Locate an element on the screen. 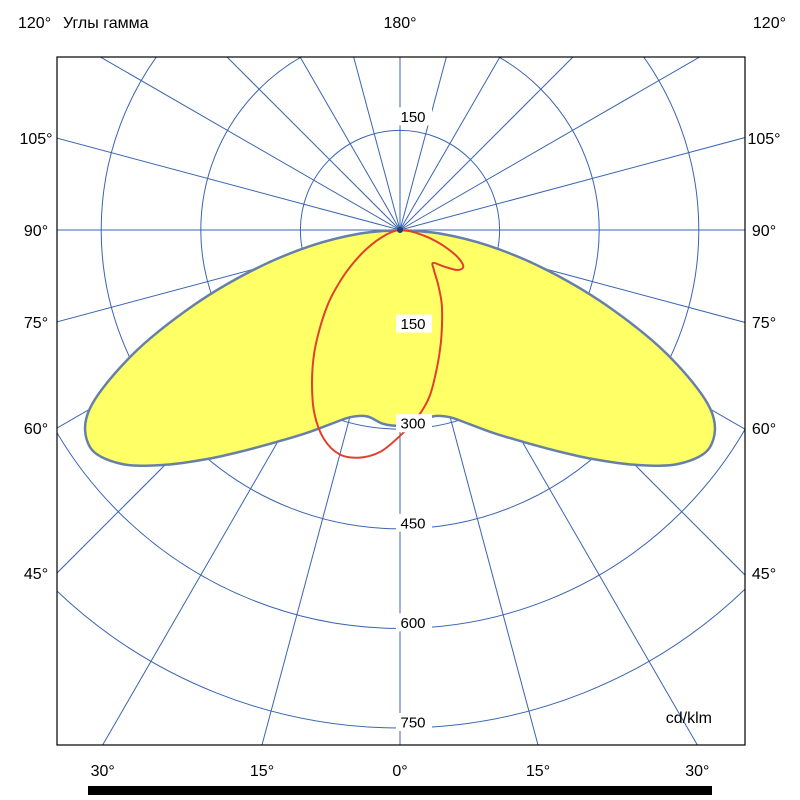 This screenshot has height=800, width=800. radial-value-label: 300 is located at coordinates (412, 424).